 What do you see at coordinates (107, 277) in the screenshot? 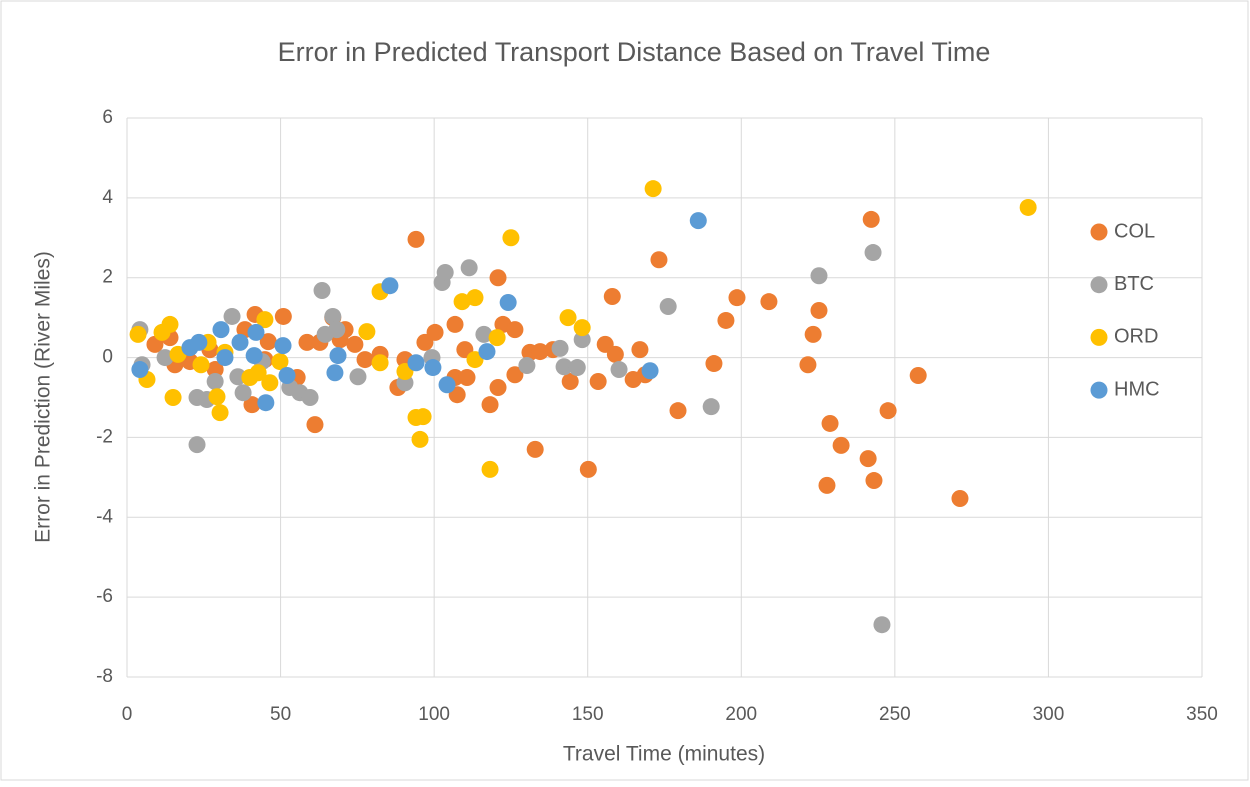
I see `y-tick-label: 2` at bounding box center [107, 277].